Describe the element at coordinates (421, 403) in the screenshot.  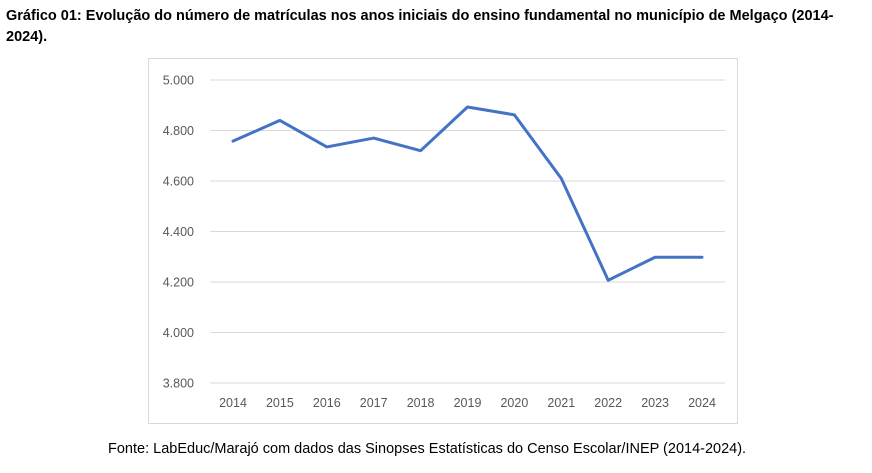
I see `x-tick-label: 2018` at that location.